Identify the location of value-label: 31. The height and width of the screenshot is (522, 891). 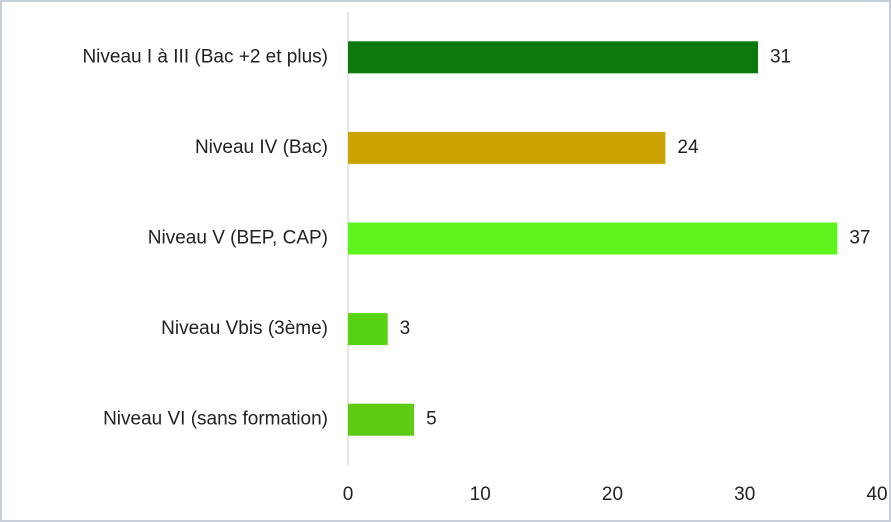
(780, 56).